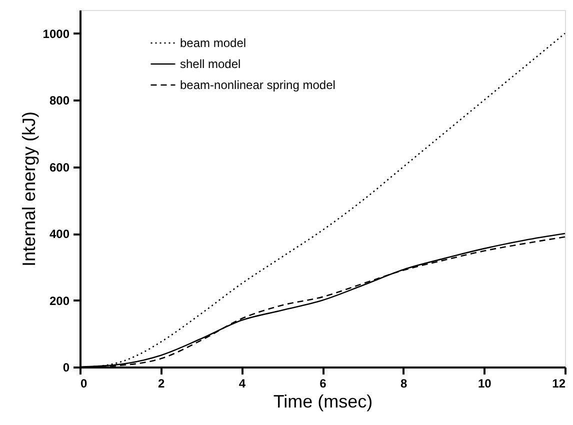 Image resolution: width=573 pixels, height=425 pixels. What do you see at coordinates (59, 167) in the screenshot?
I see `y-tick-label: 600` at bounding box center [59, 167].